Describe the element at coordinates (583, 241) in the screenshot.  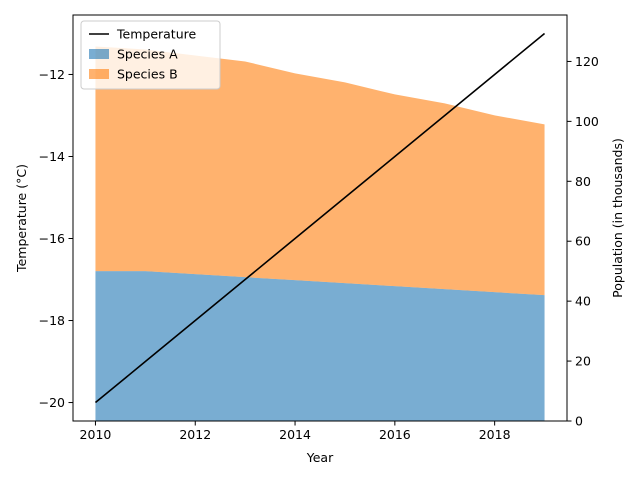
I see `y-right-tick-label: 60` at that location.